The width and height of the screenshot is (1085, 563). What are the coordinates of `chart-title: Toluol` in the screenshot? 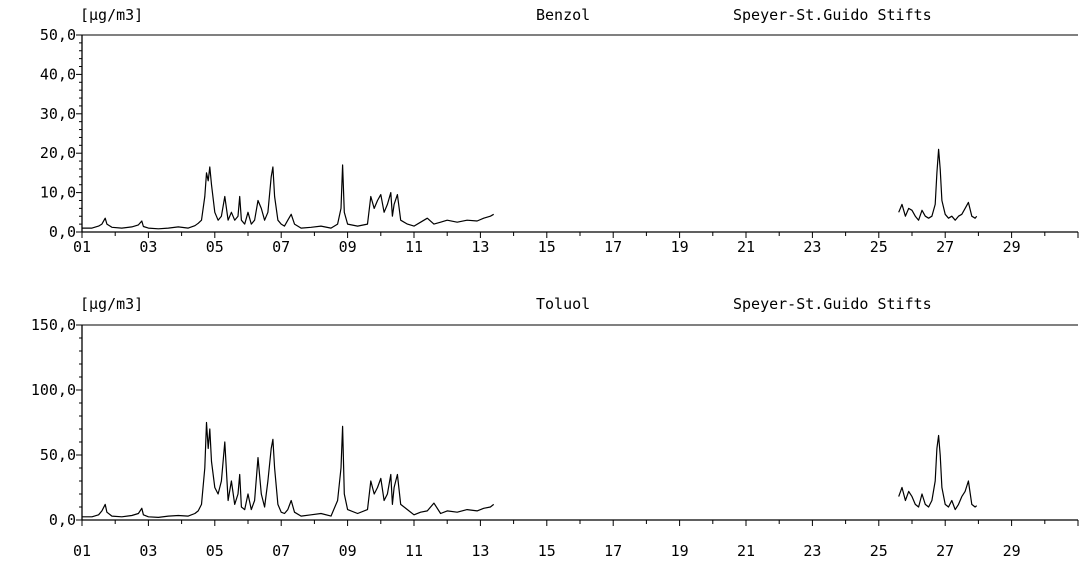 It's located at (563, 304).